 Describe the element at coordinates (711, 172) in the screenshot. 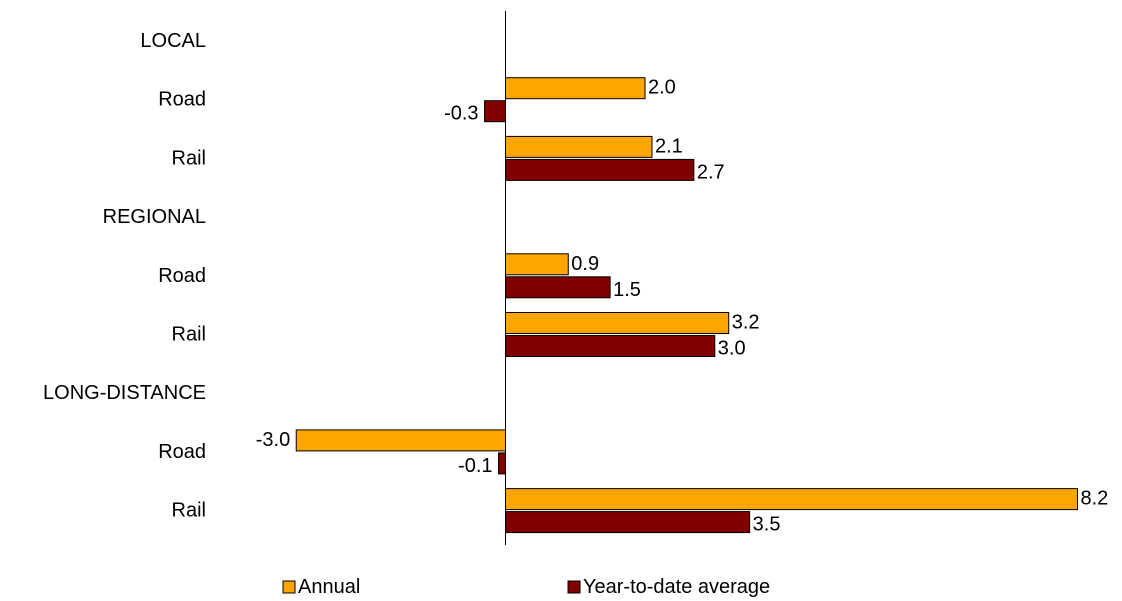

I see `data-label: 2.7` at that location.